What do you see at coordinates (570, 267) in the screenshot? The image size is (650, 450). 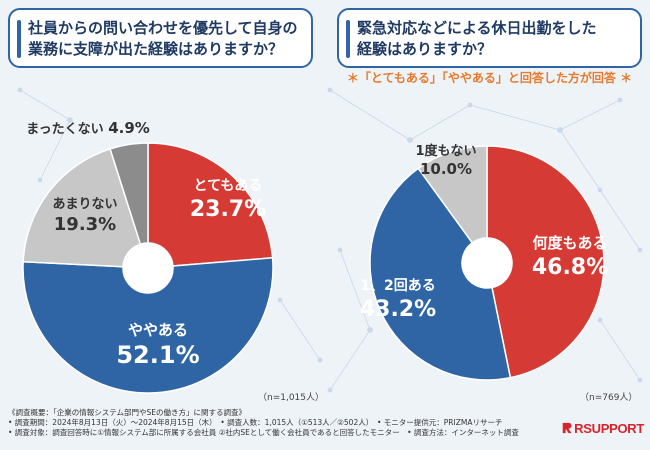 I see `slice-value: 46.8%` at bounding box center [570, 267].